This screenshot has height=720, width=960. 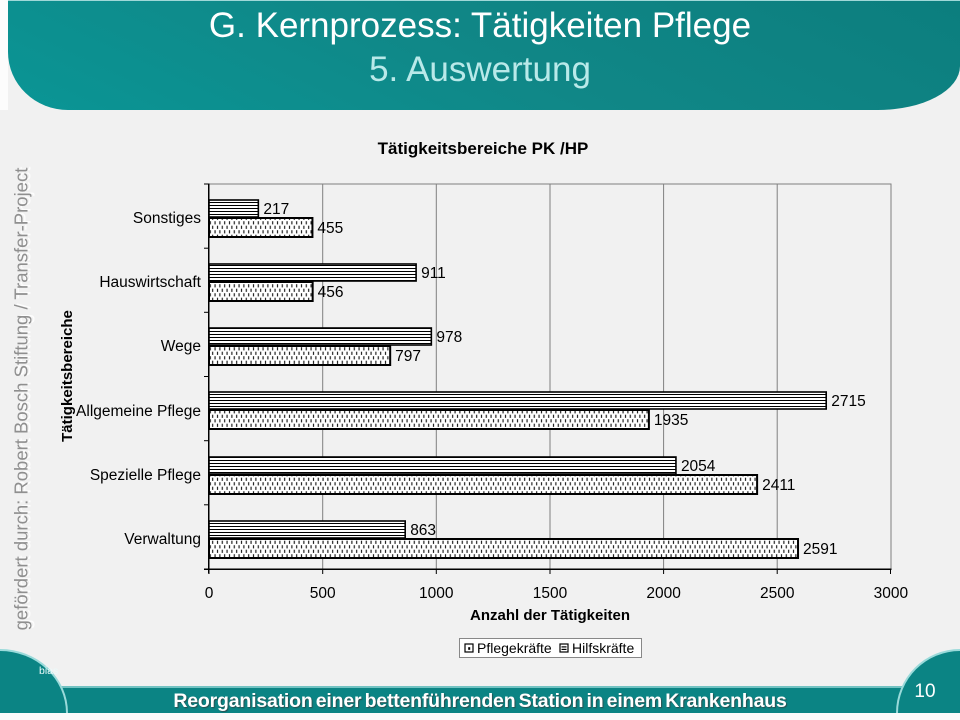 What do you see at coordinates (323, 593) in the screenshot?
I see `svg-text: 500` at bounding box center [323, 593].